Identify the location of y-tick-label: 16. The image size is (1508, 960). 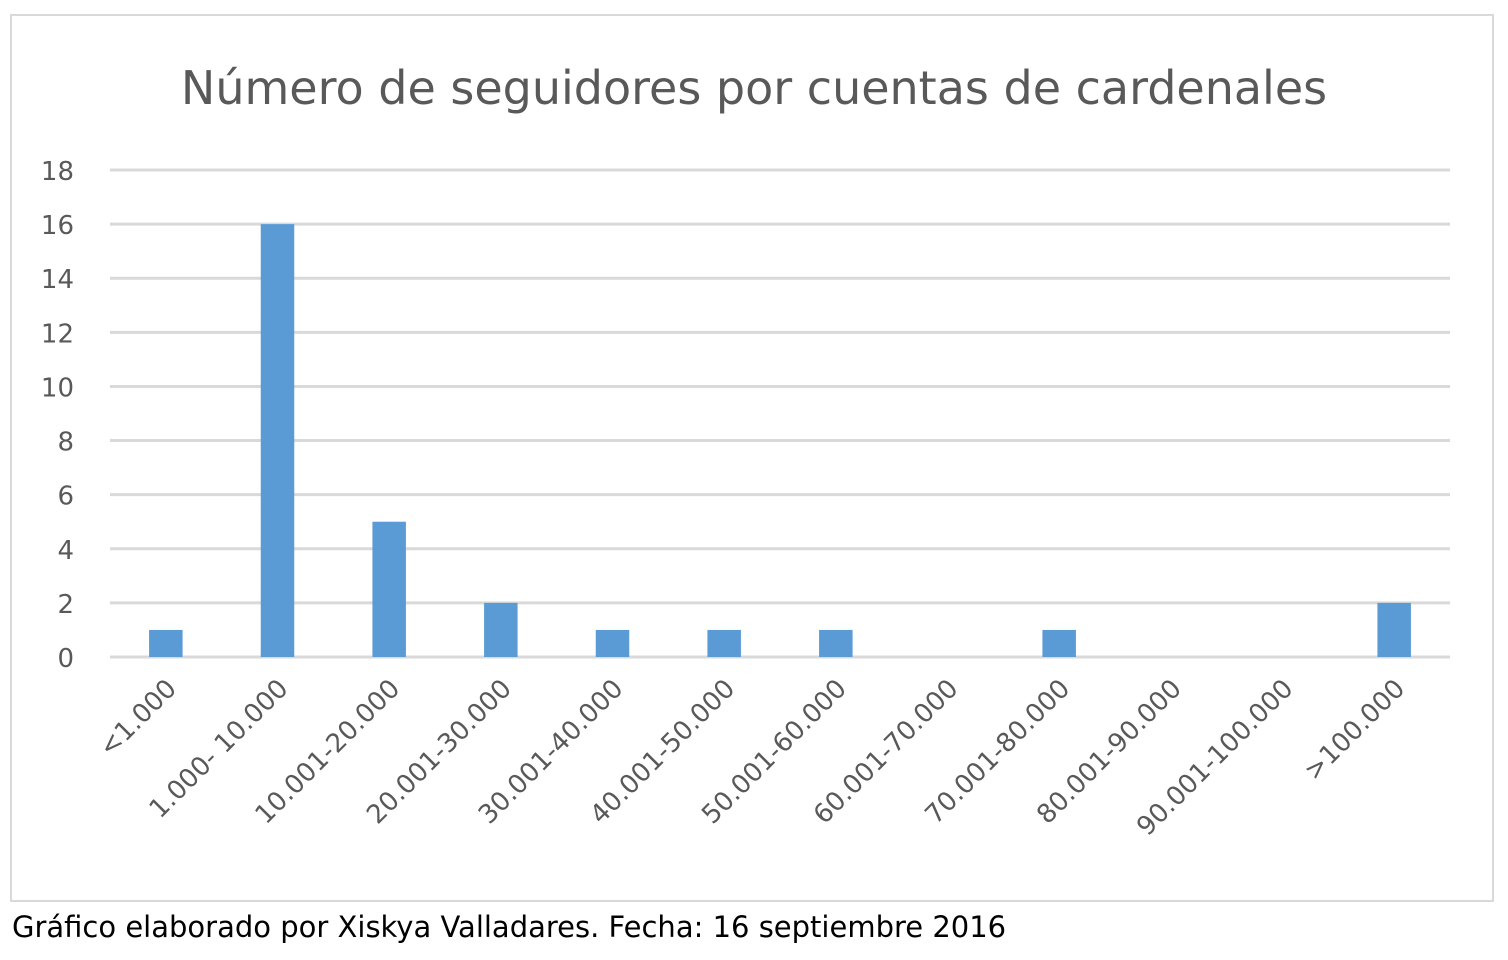
(57, 226).